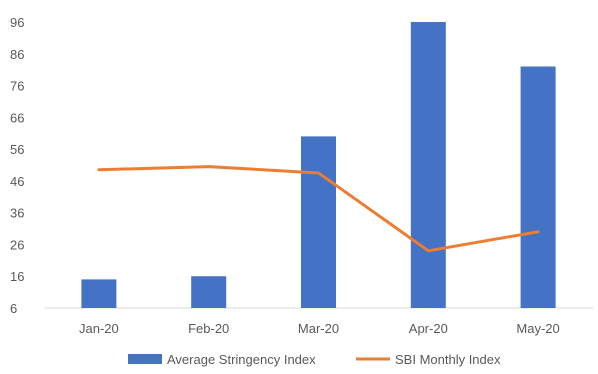  What do you see at coordinates (17, 22) in the screenshot?
I see `y-tick-label: 96` at bounding box center [17, 22].